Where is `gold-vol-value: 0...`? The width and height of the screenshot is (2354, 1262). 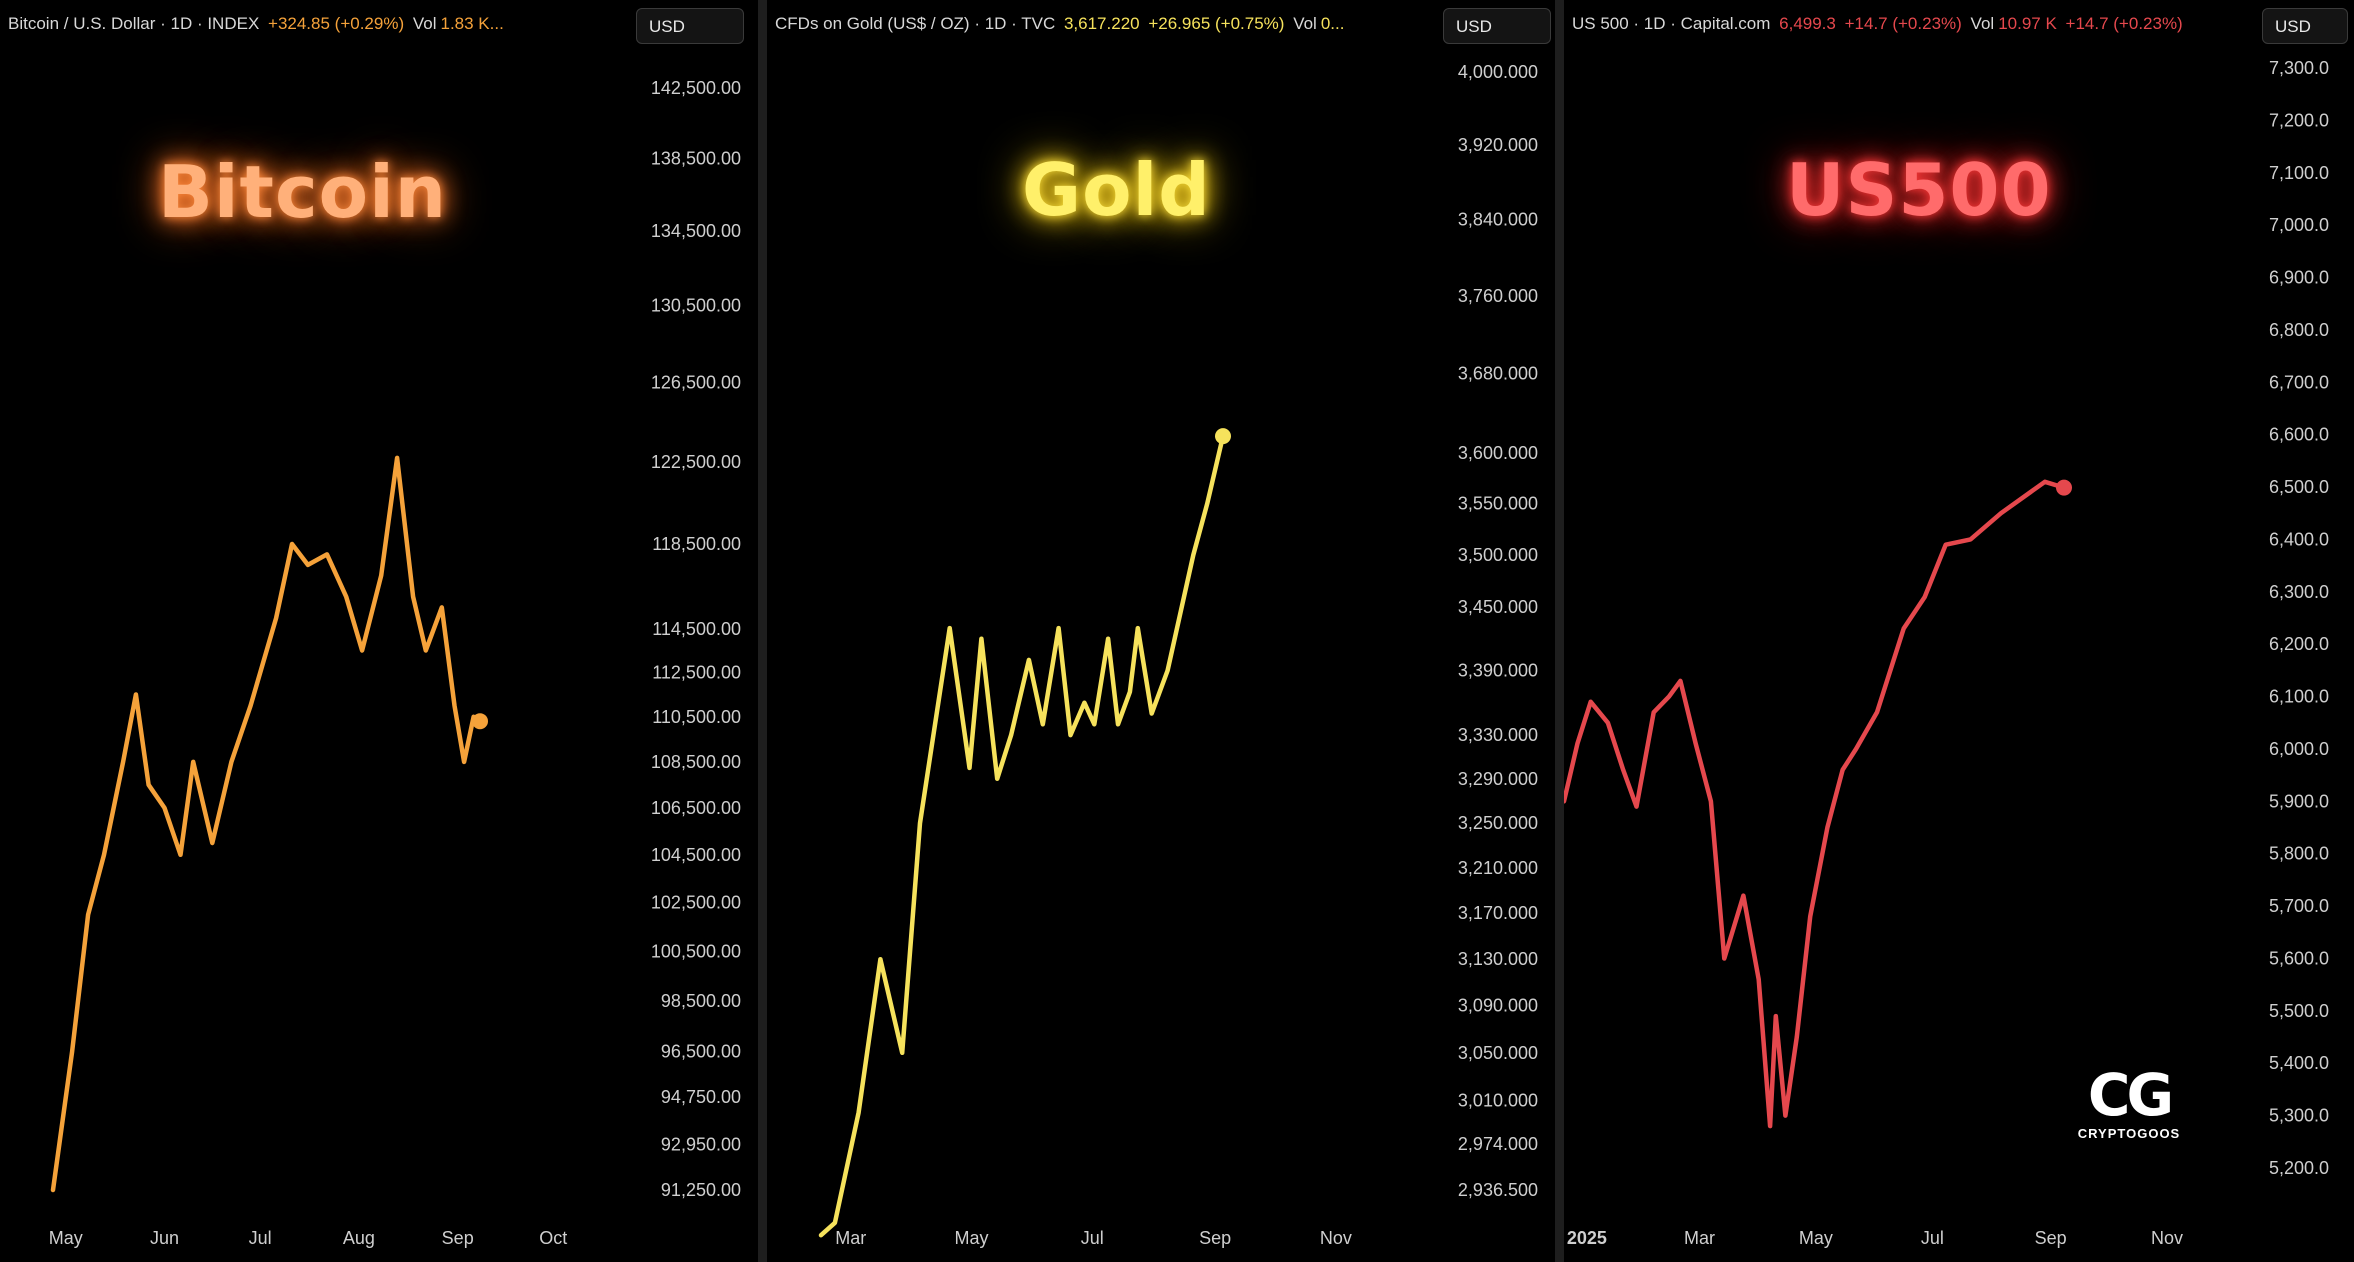 gold-vol-value: 0... is located at coordinates (1332, 23).